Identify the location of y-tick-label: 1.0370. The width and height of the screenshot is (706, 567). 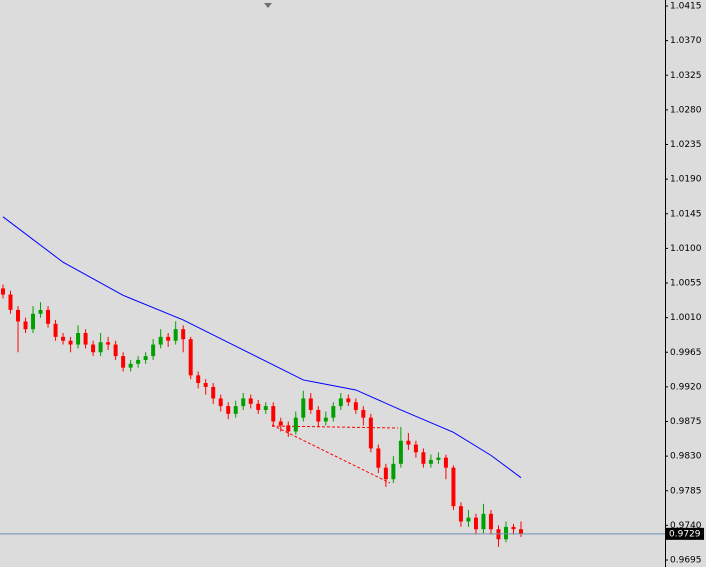
(686, 41).